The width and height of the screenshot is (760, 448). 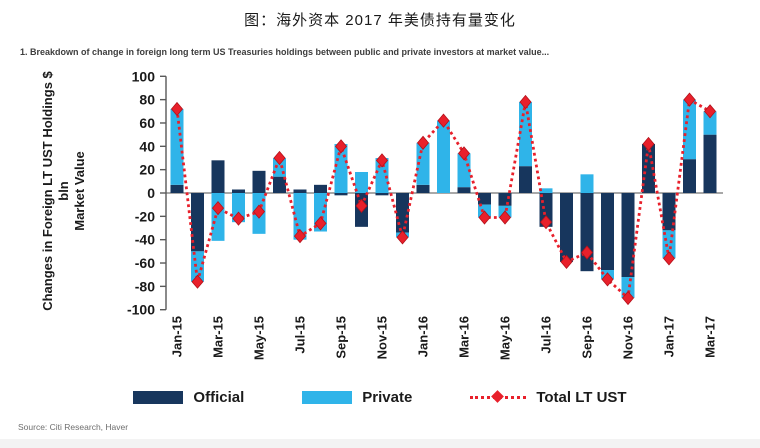 What do you see at coordinates (548, 397) in the screenshot?
I see `legend-item-total: Total LT UST` at bounding box center [548, 397].